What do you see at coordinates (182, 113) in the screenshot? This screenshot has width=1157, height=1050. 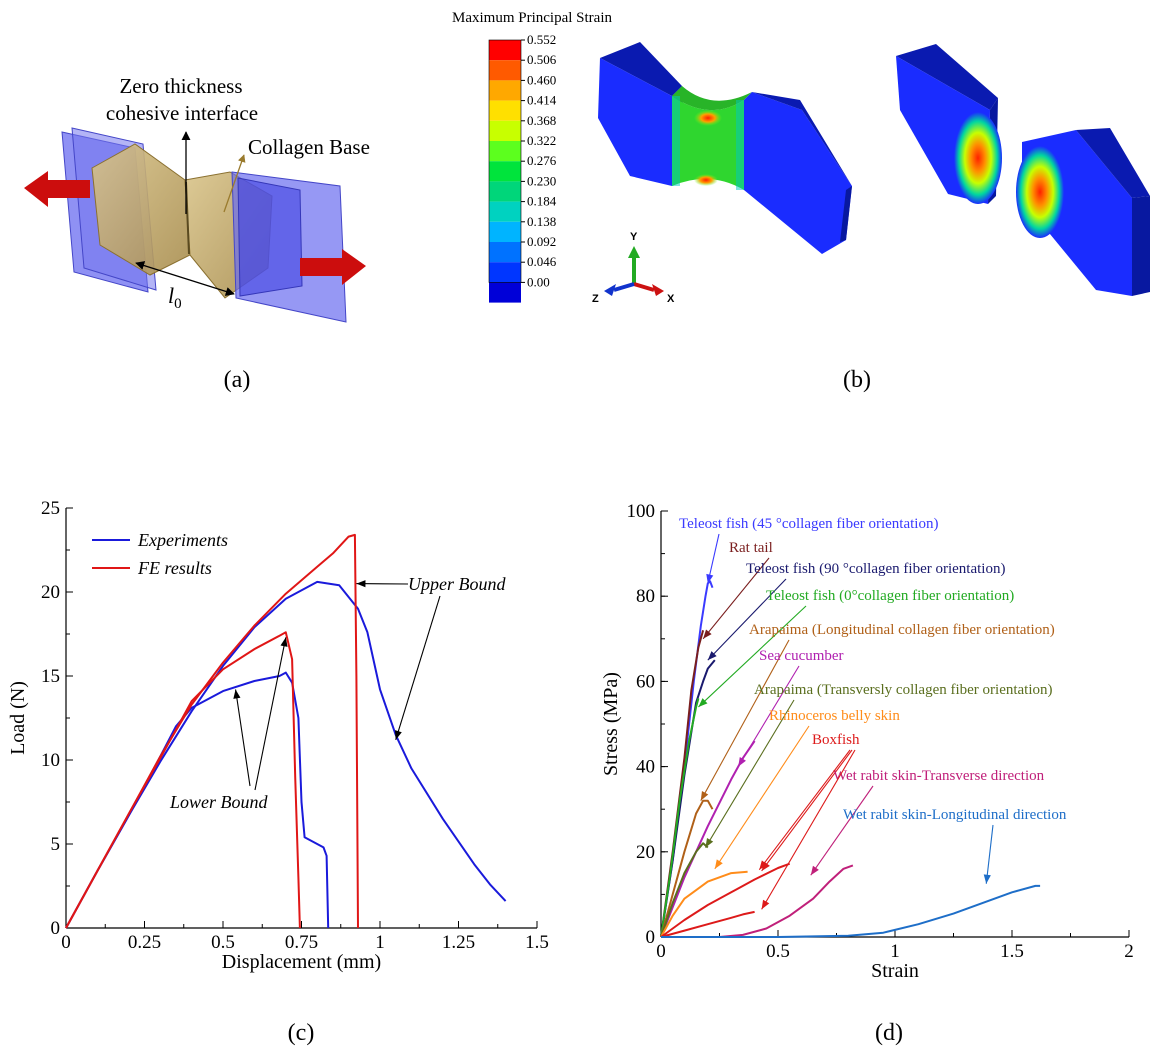 I see `interface-label-line2: cohesive interface` at bounding box center [182, 113].